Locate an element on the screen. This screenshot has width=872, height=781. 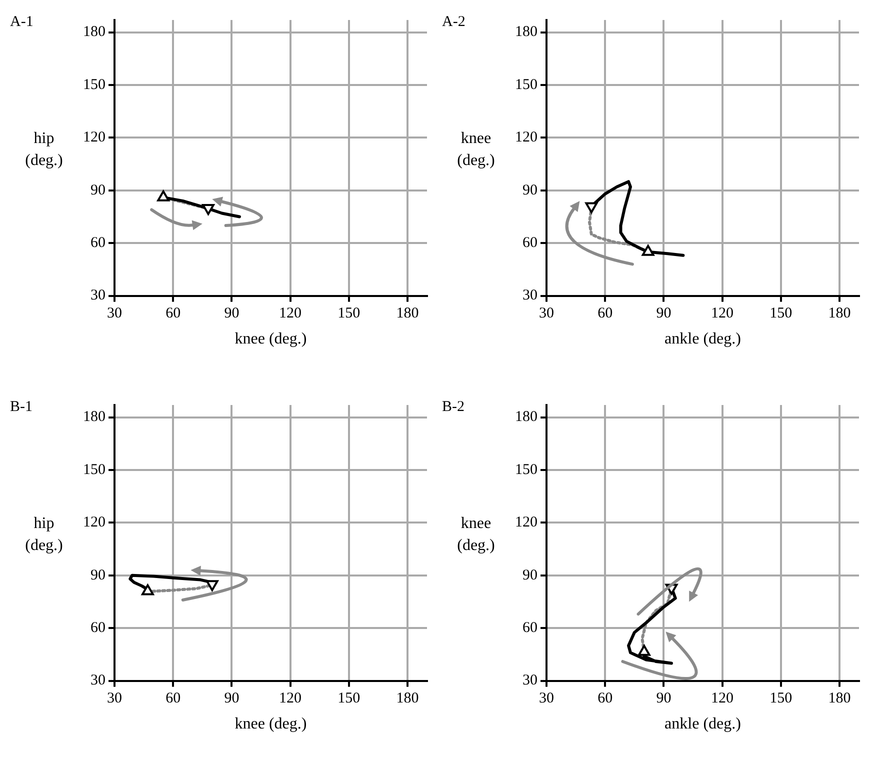
chart-title: A-1 is located at coordinates (22, 22).